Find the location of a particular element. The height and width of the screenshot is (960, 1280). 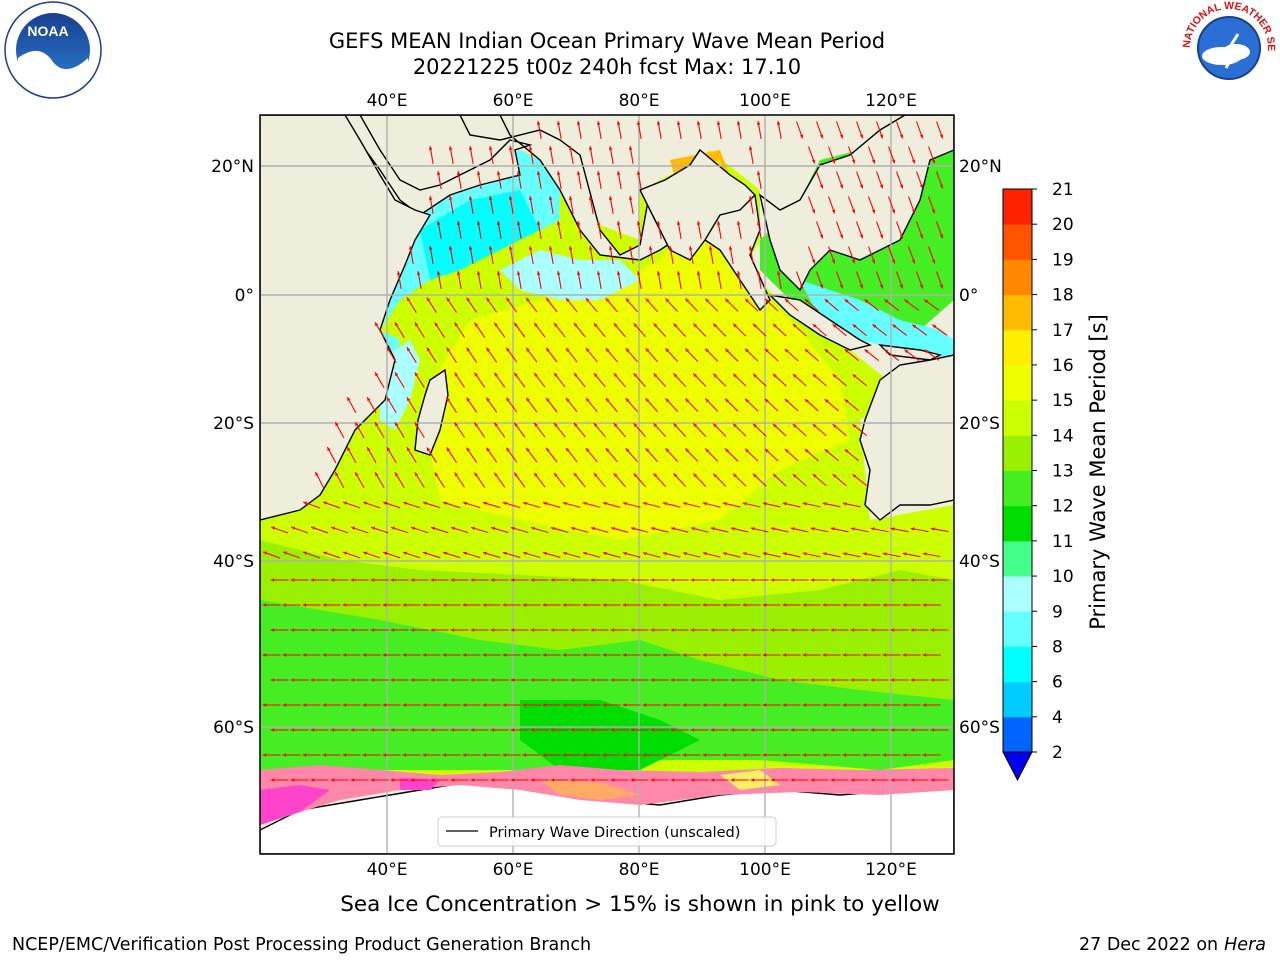

map-legend: Primary Wave Direction (unscaled) is located at coordinates (607, 831).